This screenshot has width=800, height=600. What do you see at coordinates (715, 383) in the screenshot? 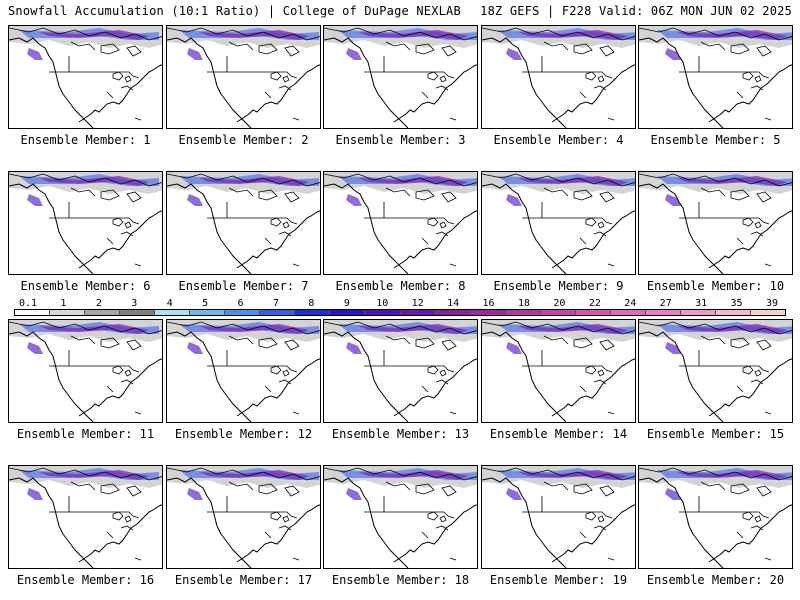
I see `ensemble-panel: Ensemble Member: 15` at bounding box center [715, 383].